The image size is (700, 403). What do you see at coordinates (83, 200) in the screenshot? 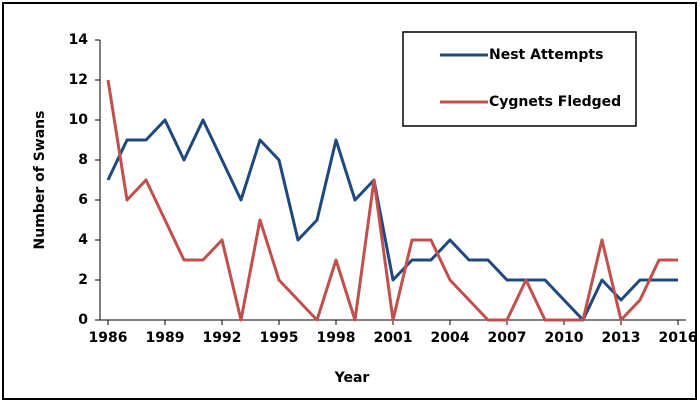
I see `y-tick-label: 6` at bounding box center [83, 200].